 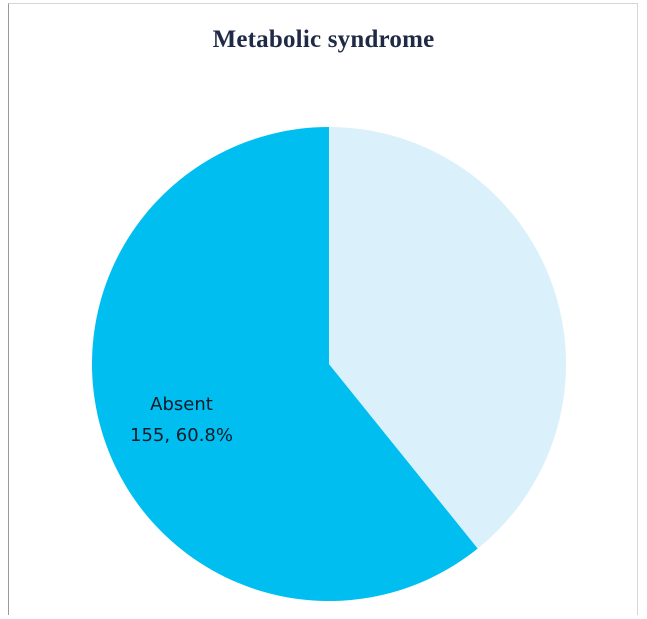 I want to click on chart-title: Metabolic syndrome, so click(x=323, y=39).